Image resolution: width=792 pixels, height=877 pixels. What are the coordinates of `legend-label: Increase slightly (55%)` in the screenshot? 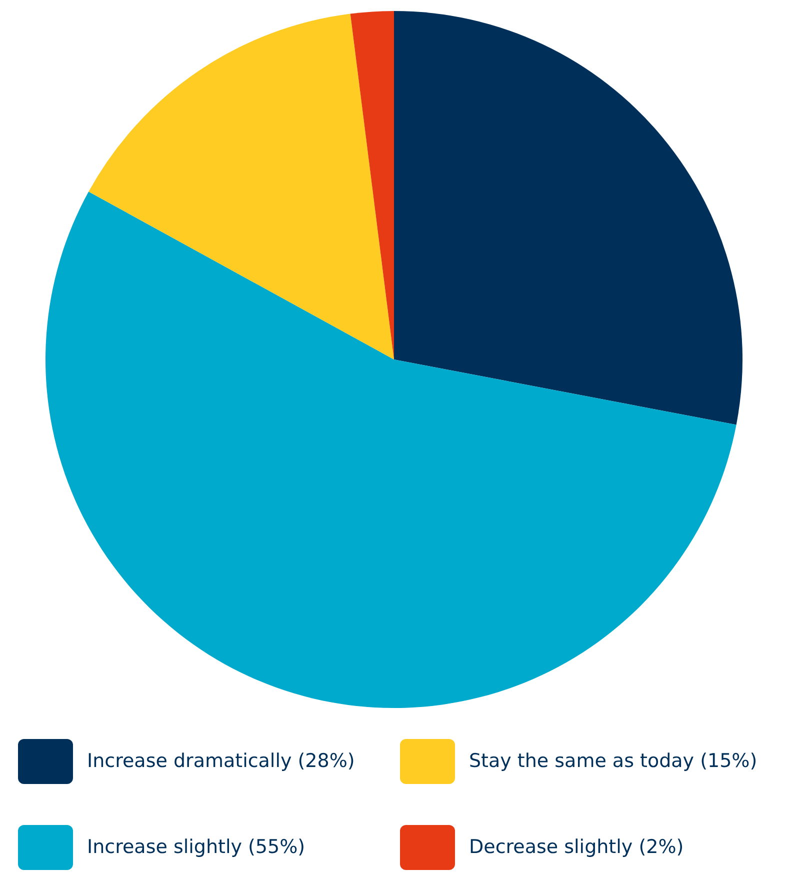 It's located at (196, 847).